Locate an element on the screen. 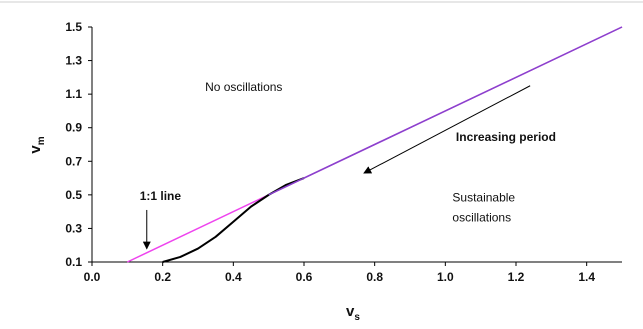 The width and height of the screenshot is (643, 329). x-tick-label: 0.6 is located at coordinates (304, 277).